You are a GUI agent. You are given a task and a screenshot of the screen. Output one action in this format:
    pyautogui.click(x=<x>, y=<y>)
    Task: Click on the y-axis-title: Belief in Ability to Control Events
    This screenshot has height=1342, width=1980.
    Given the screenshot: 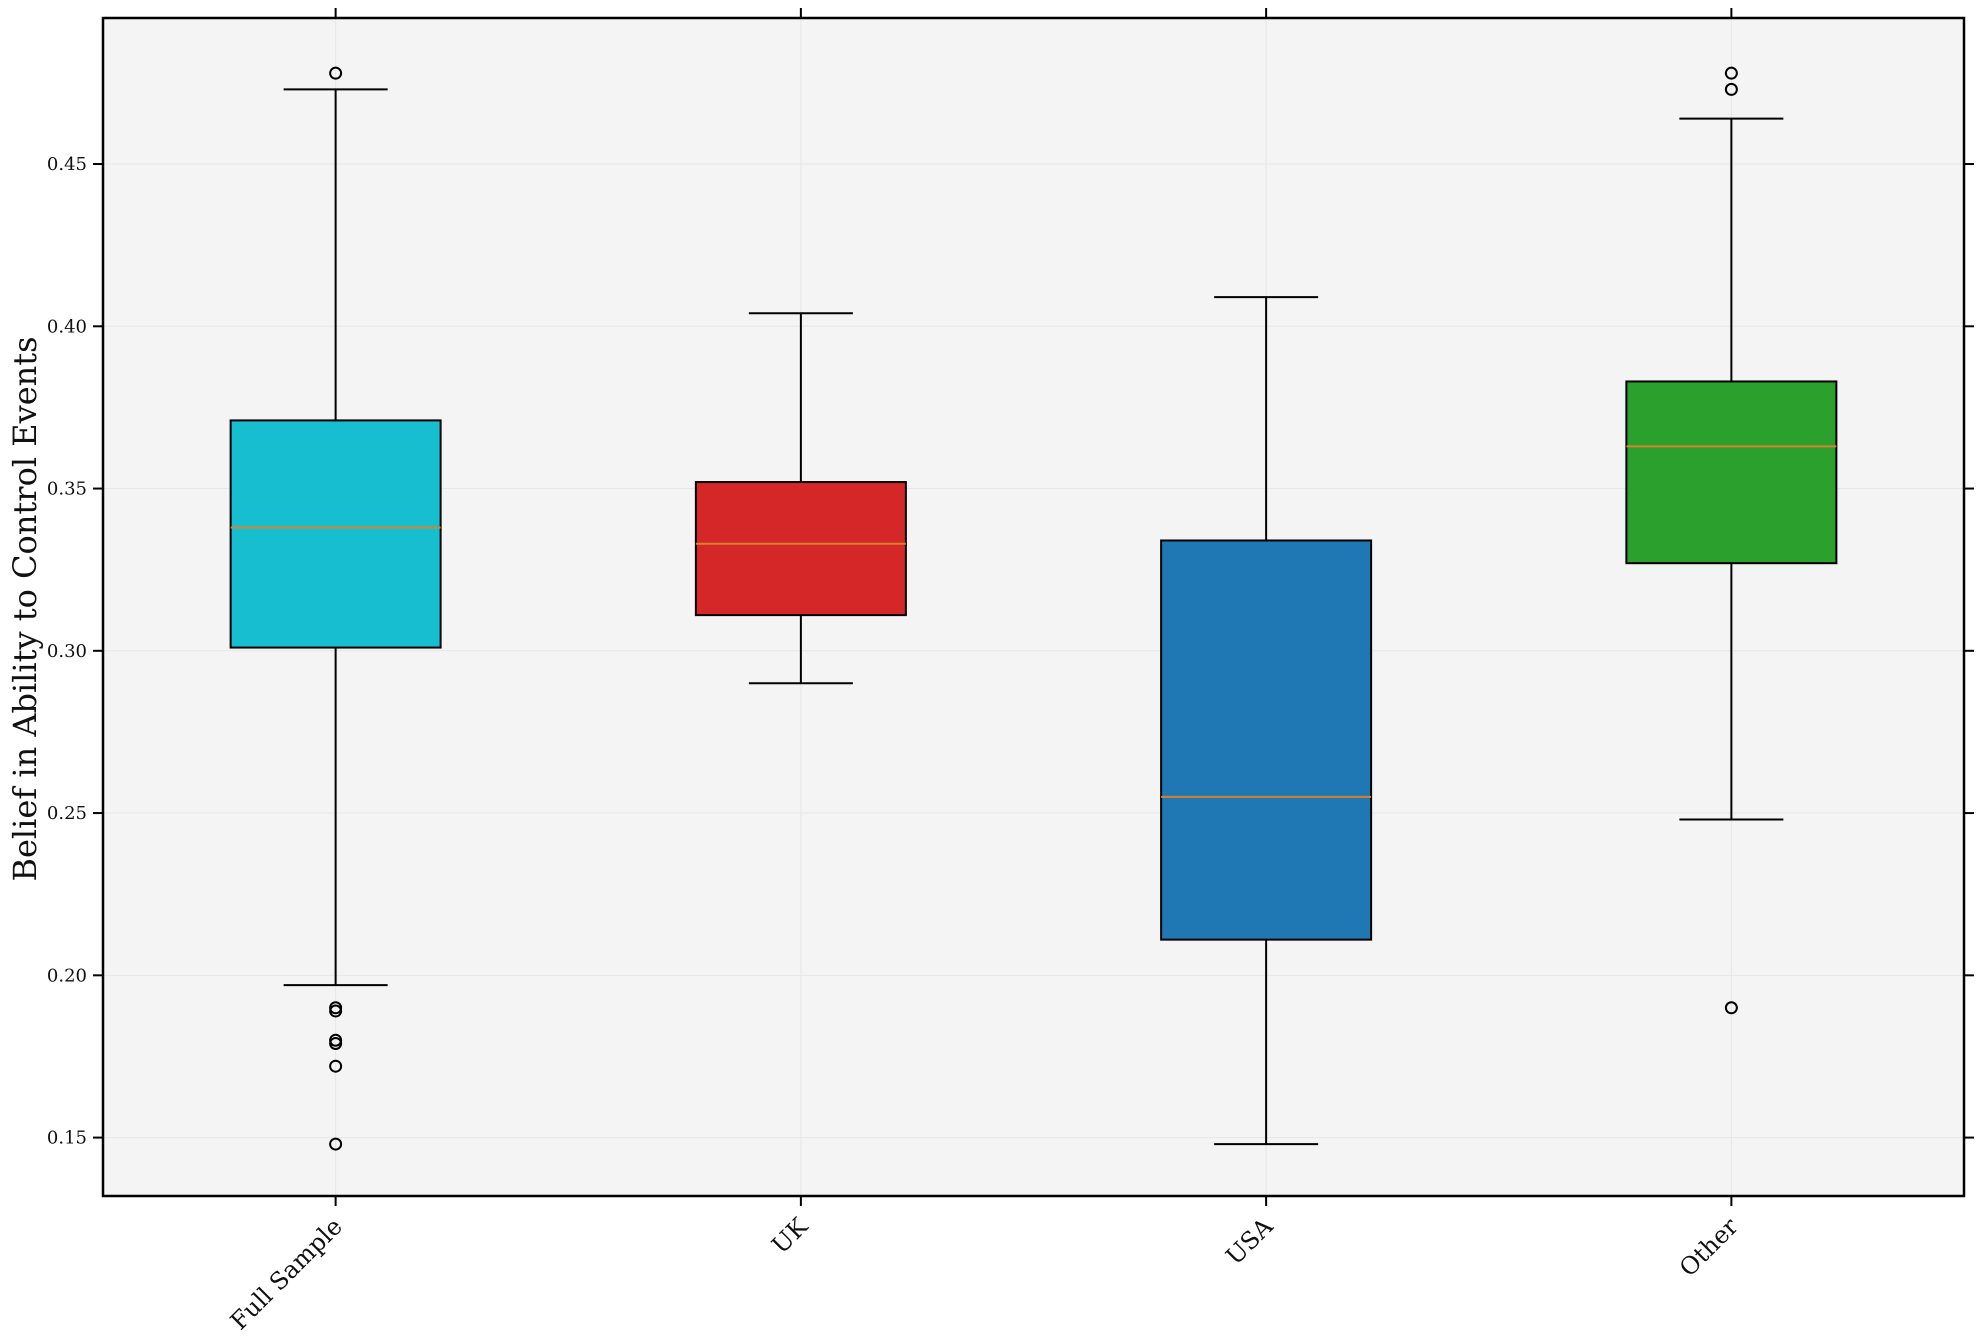 What is the action you would take?
    pyautogui.click(x=25, y=608)
    